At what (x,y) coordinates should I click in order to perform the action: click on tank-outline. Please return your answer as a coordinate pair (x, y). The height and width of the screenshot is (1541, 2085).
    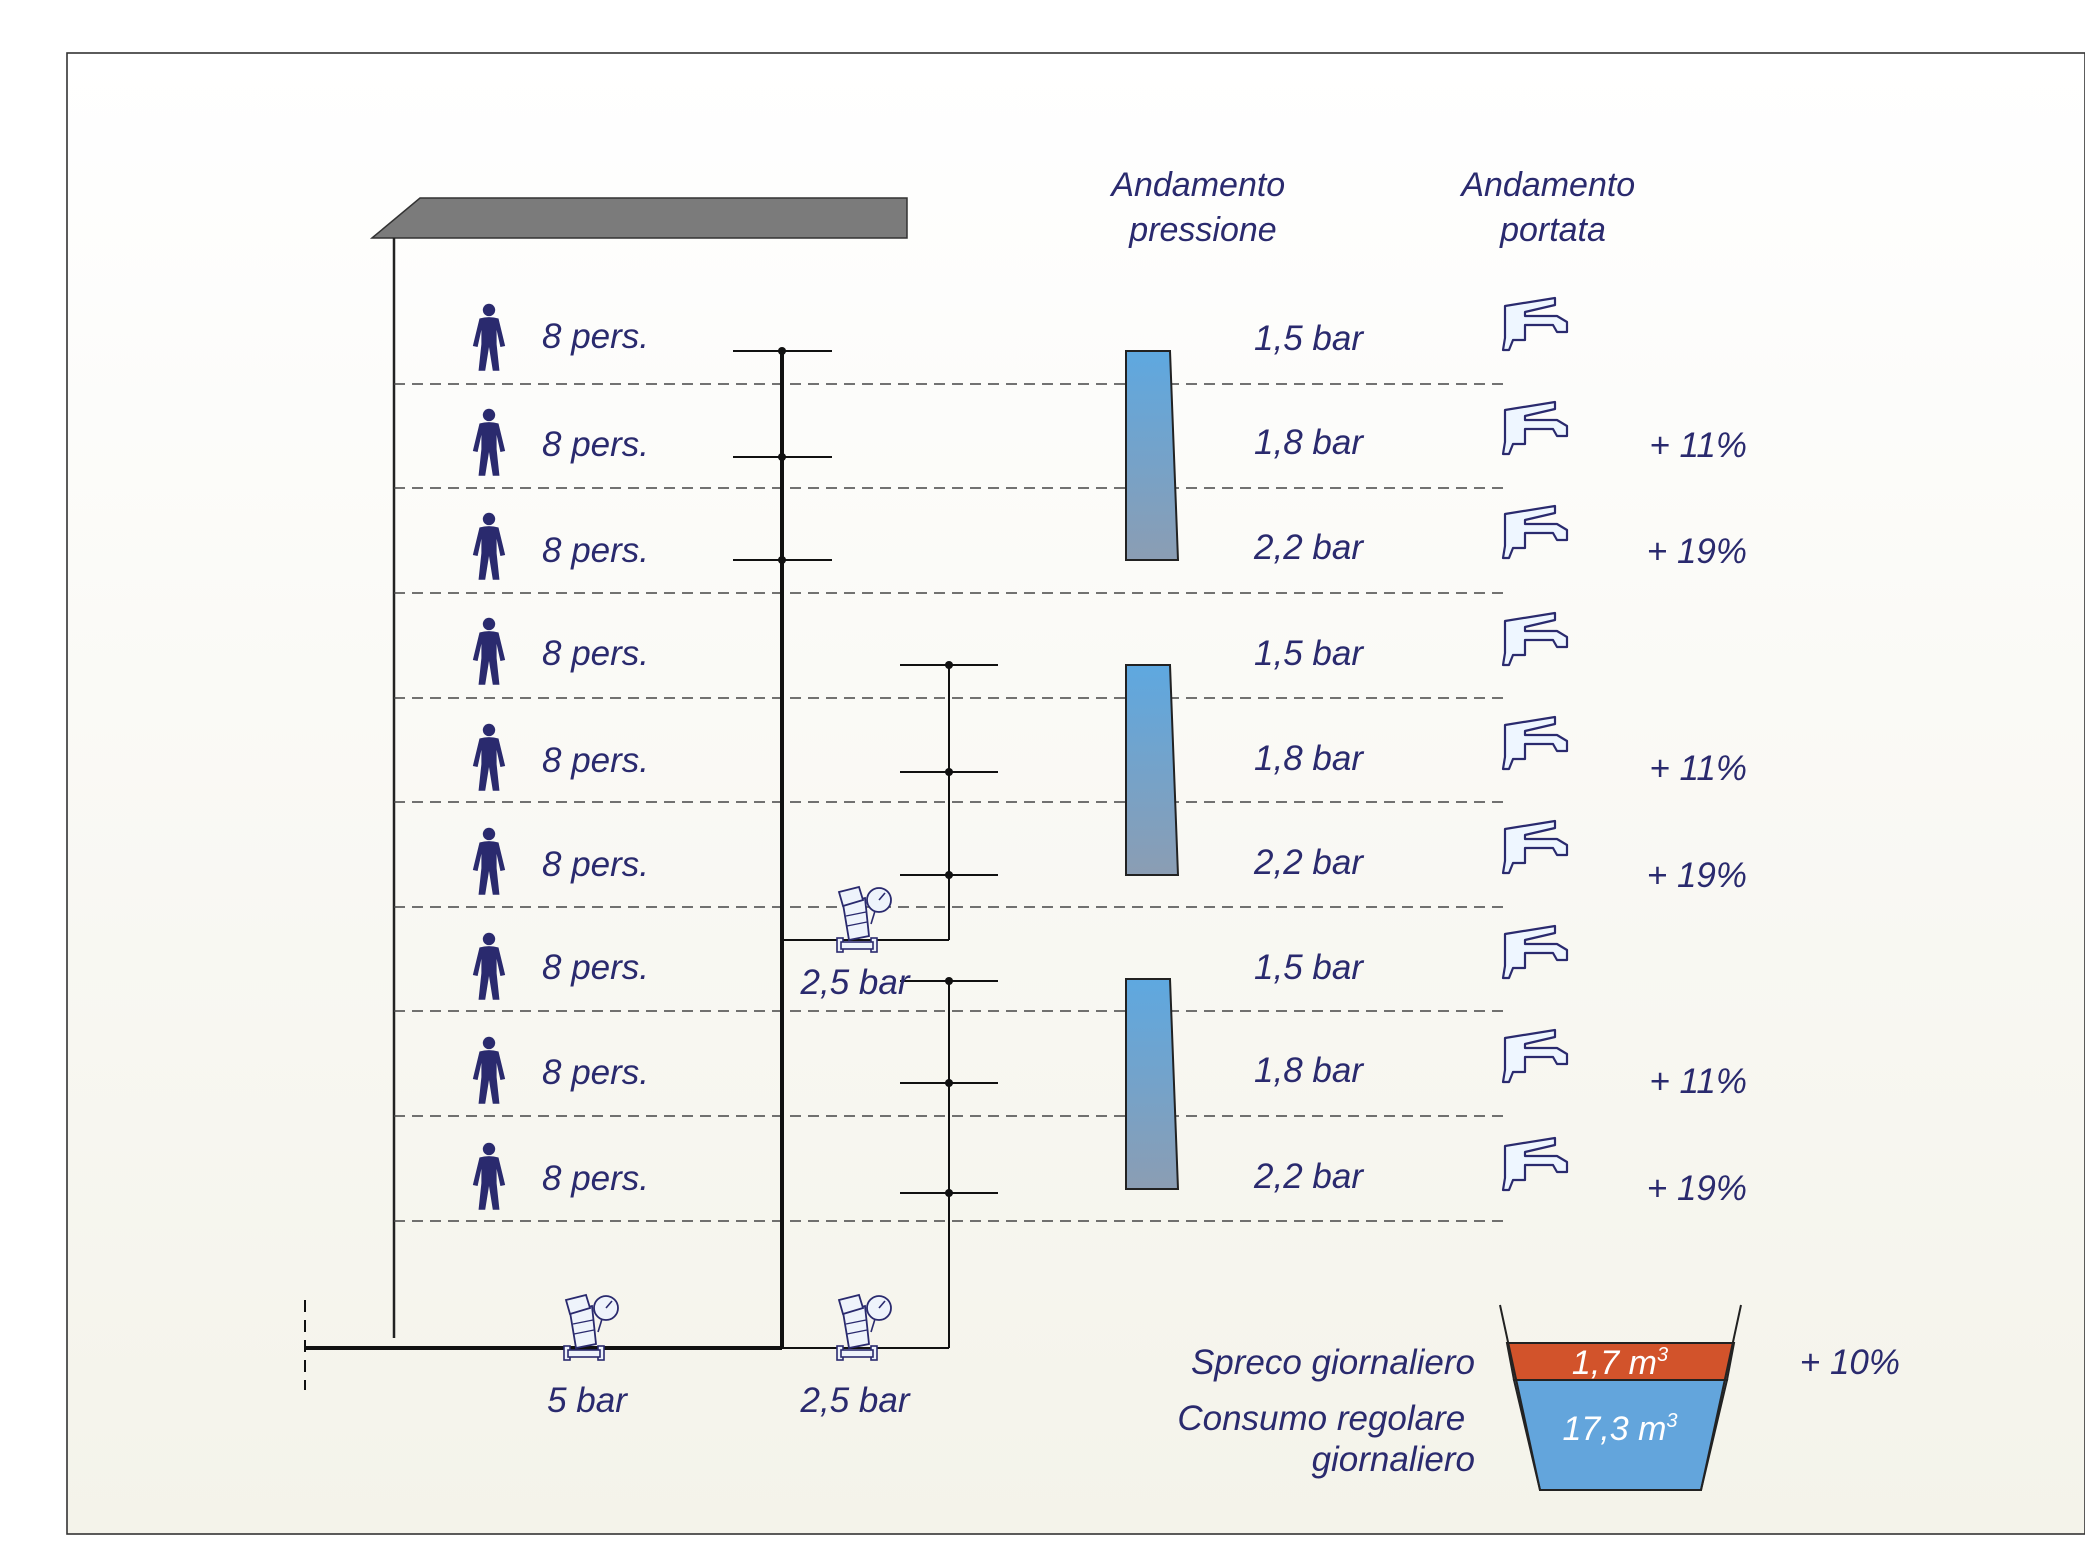
    Looking at the image, I should click on (1620, 1397).